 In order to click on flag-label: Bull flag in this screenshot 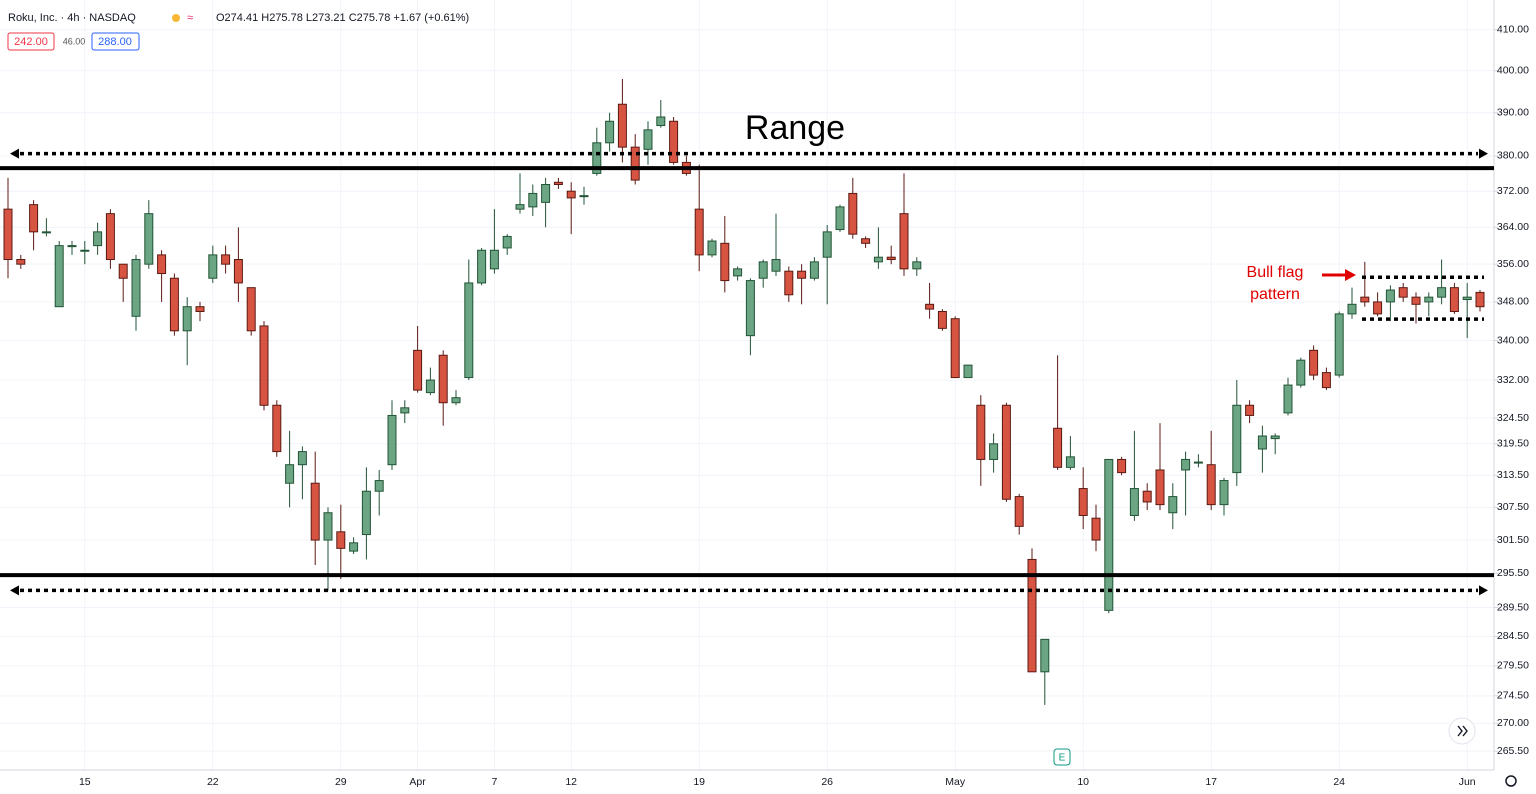, I will do `click(1275, 272)`.